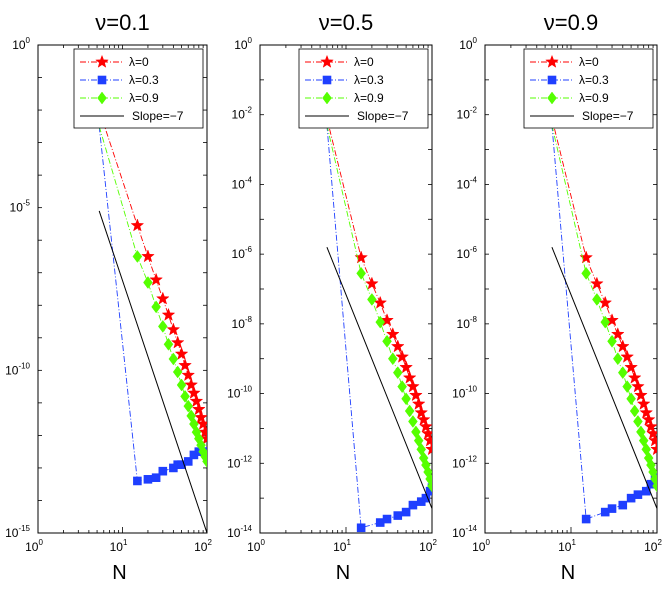  What do you see at coordinates (119, 573) in the screenshot?
I see `x-axis-label: N` at bounding box center [119, 573].